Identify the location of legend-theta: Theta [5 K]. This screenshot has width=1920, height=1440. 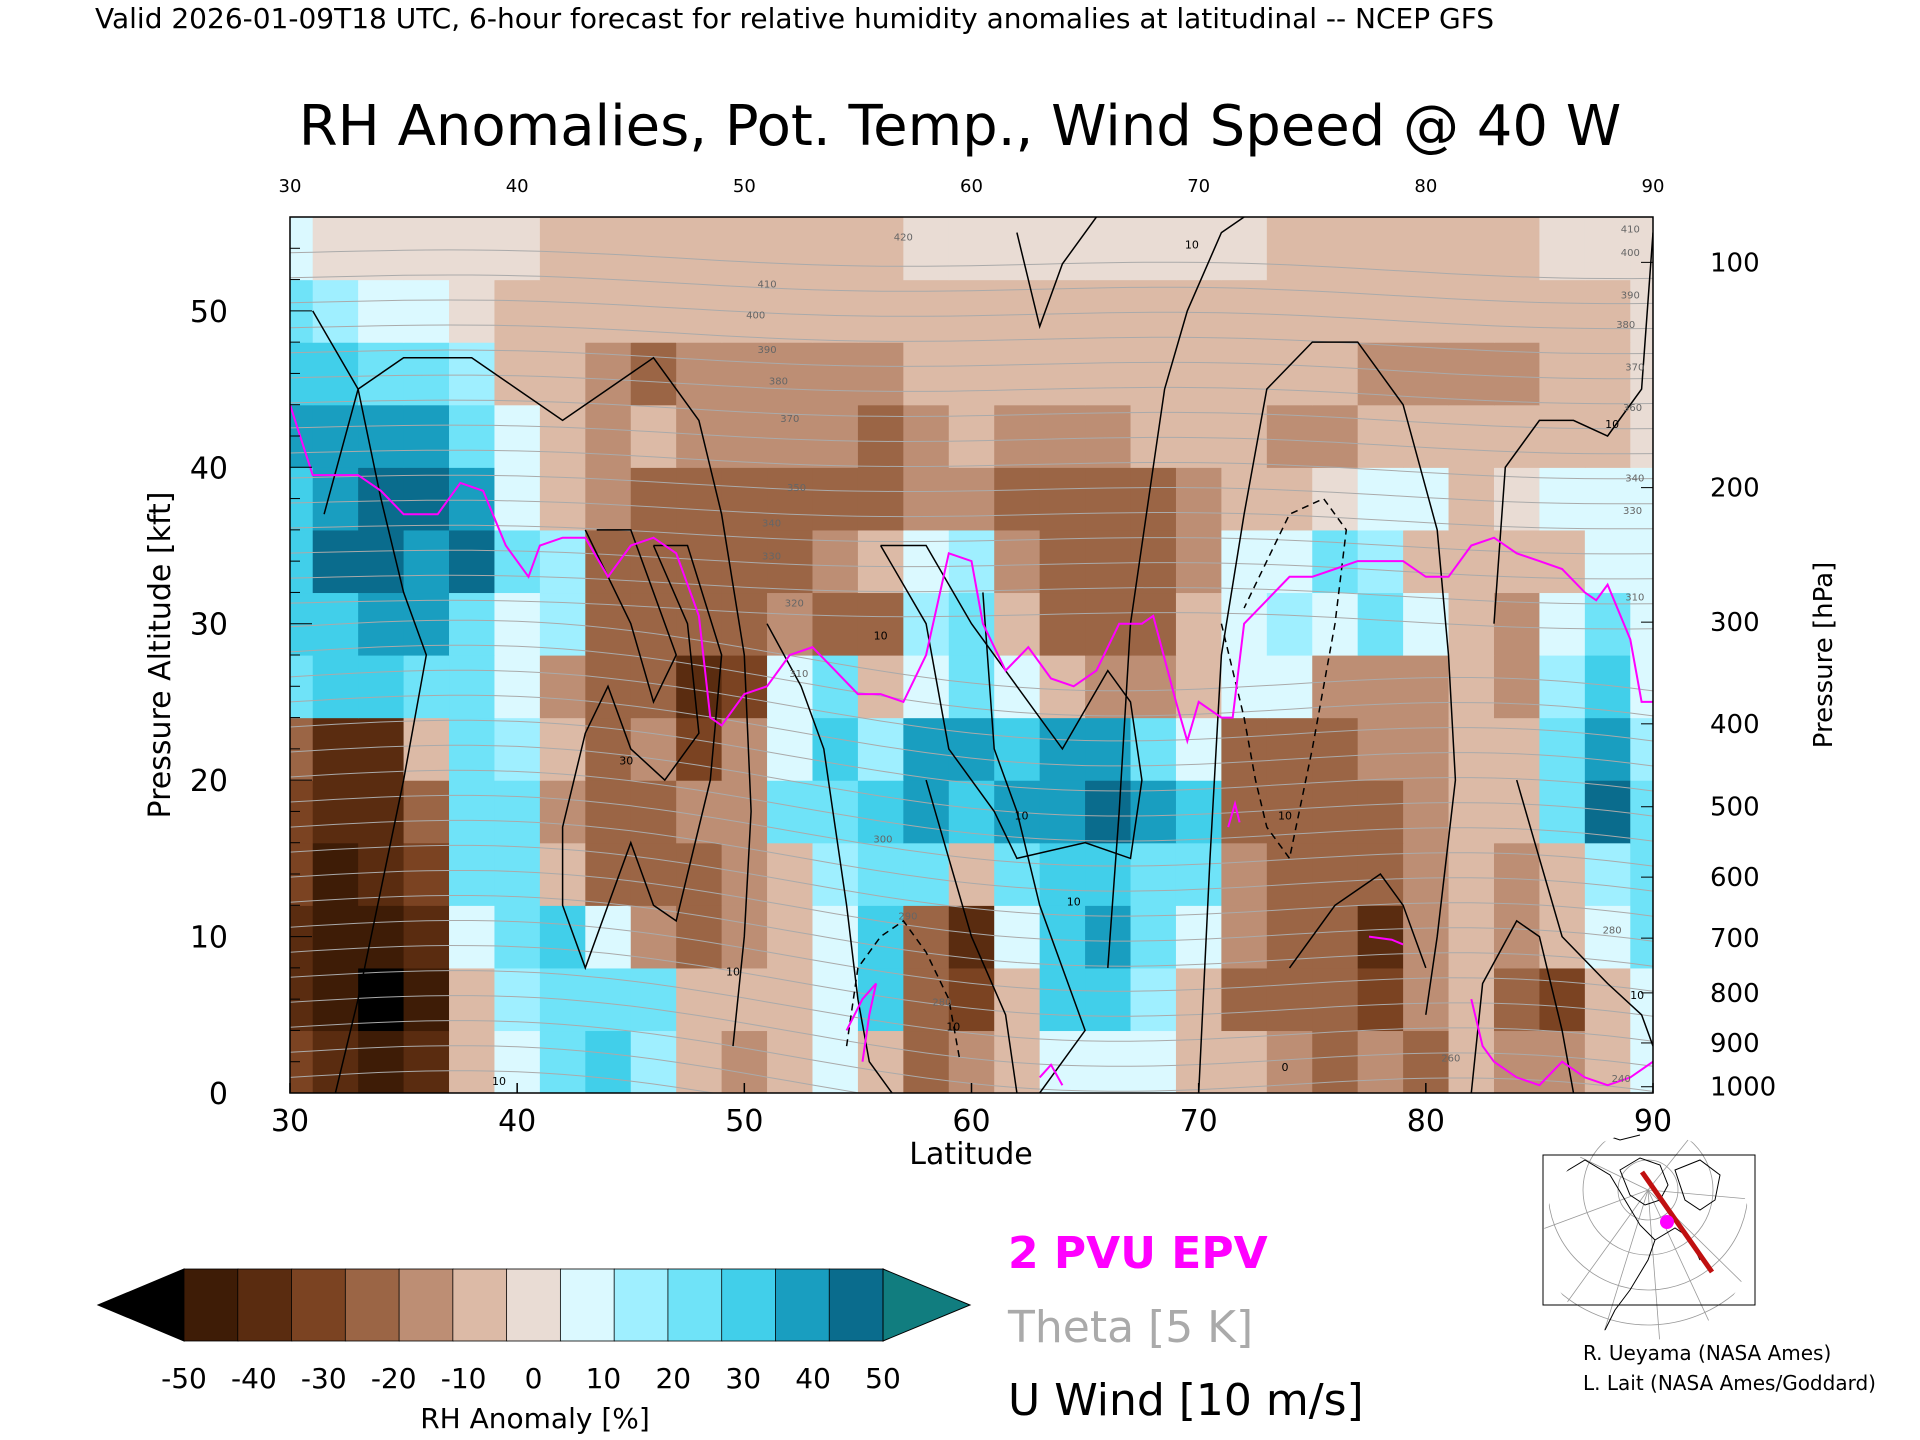
(1130, 1327).